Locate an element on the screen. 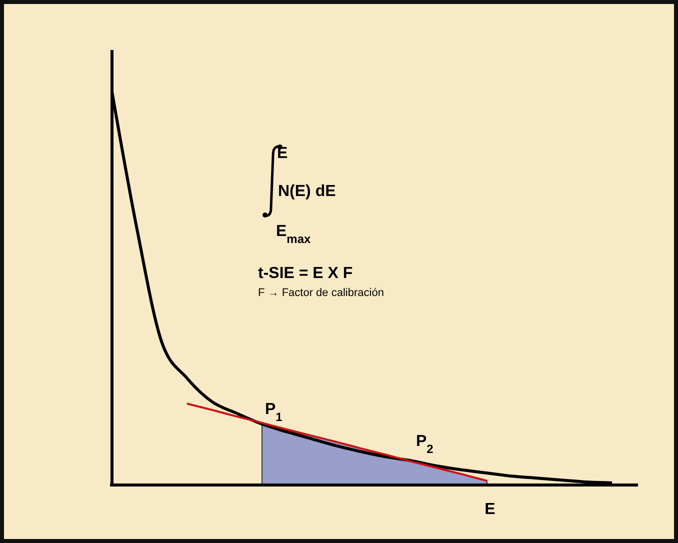  annotation: P$_{1}$ is located at coordinates (274, 412).